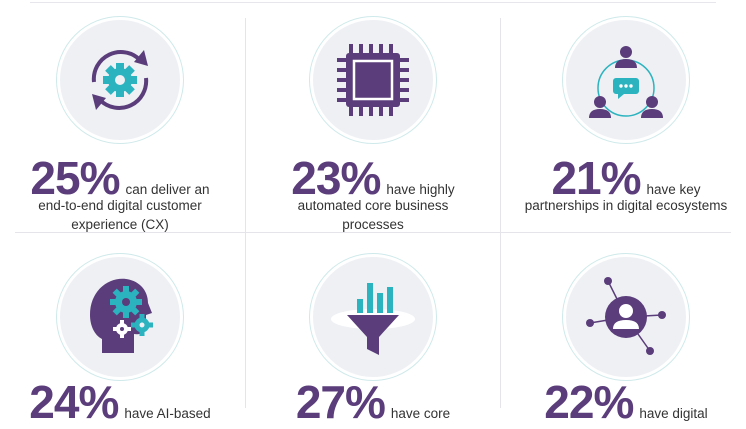  Describe the element at coordinates (120, 317) in the screenshot. I see `ai-head-icon` at that location.